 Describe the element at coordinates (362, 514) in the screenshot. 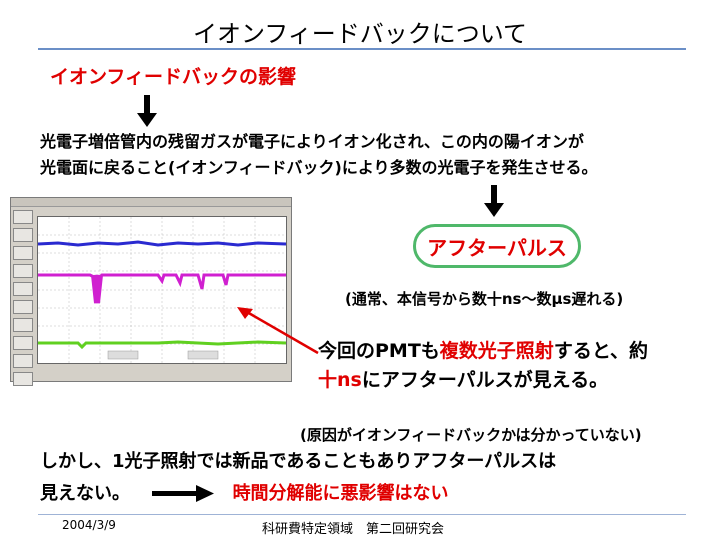

I see `footer-rule` at that location.